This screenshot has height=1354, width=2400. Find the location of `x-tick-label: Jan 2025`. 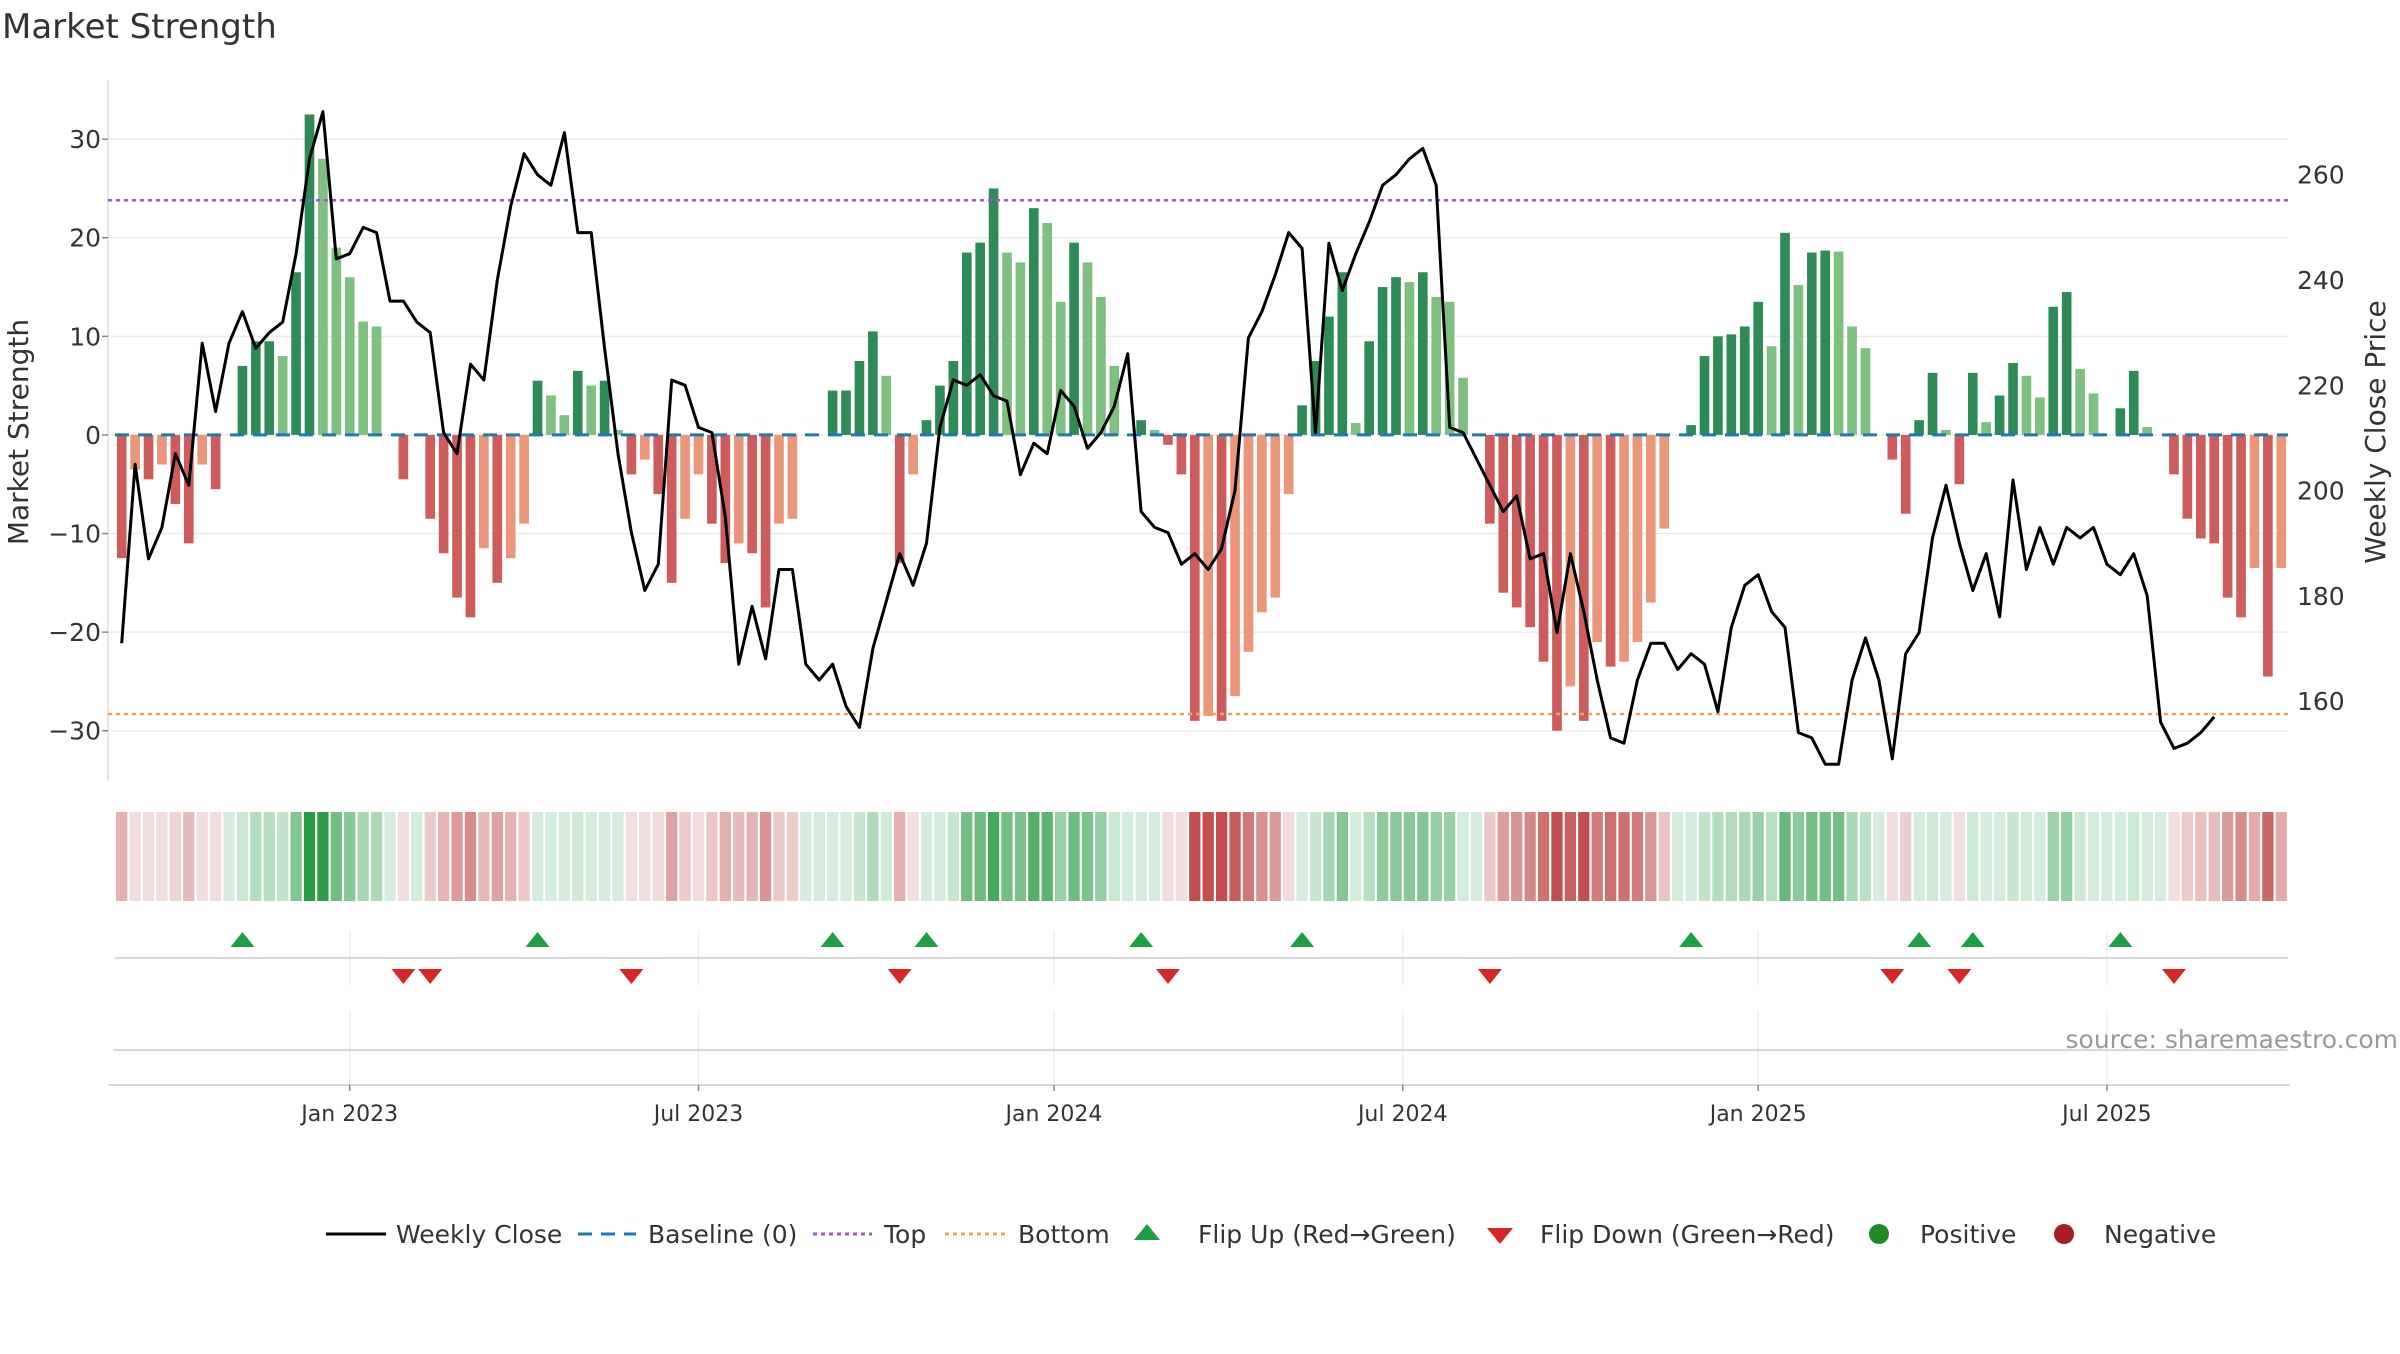

x-tick-label: Jan 2025 is located at coordinates (1757, 1114).